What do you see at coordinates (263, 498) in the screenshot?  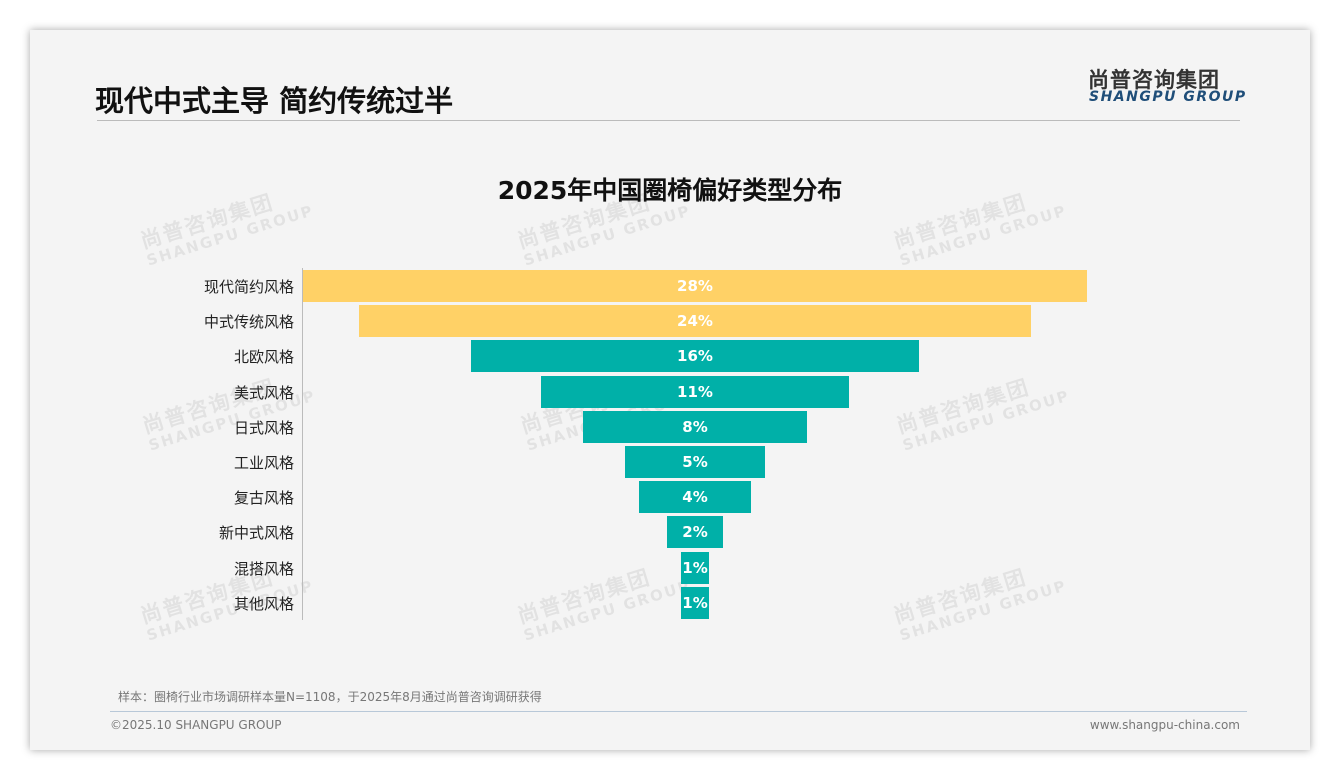 I see `category-label: 复古风格` at bounding box center [263, 498].